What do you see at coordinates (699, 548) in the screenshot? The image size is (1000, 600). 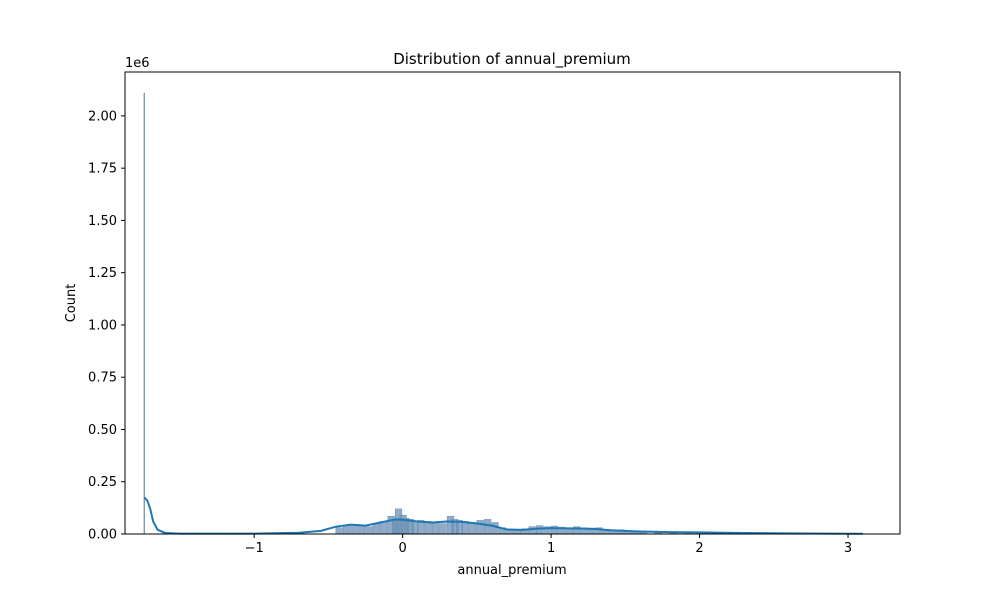 I see `x-tick-label: 2` at bounding box center [699, 548].